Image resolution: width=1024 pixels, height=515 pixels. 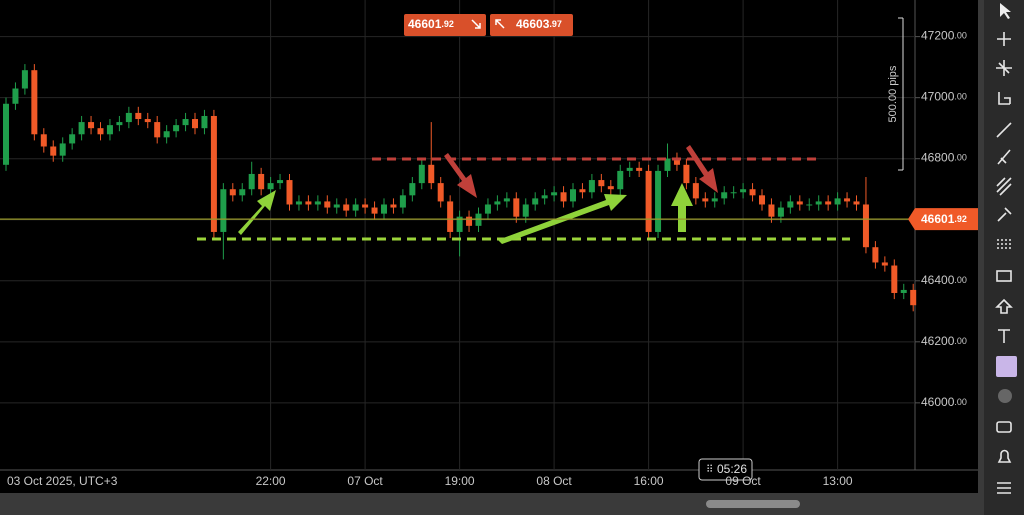 I want to click on grip: ⠿, so click(x=709, y=470).